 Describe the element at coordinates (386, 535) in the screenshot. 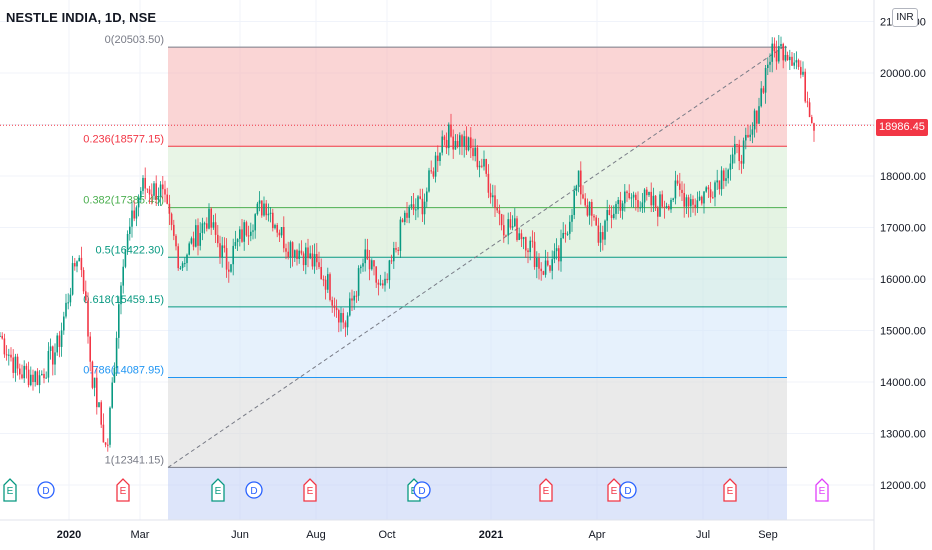

I see `time-axis-label: Oct` at that location.